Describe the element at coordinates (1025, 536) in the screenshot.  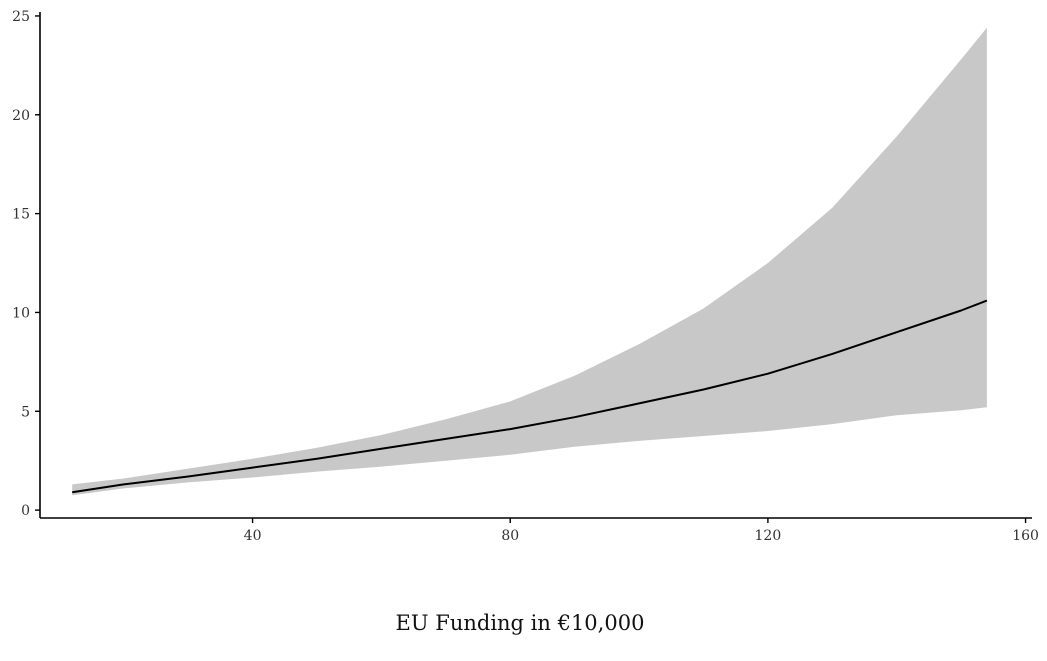
I see `x-tick-label: 160` at that location.